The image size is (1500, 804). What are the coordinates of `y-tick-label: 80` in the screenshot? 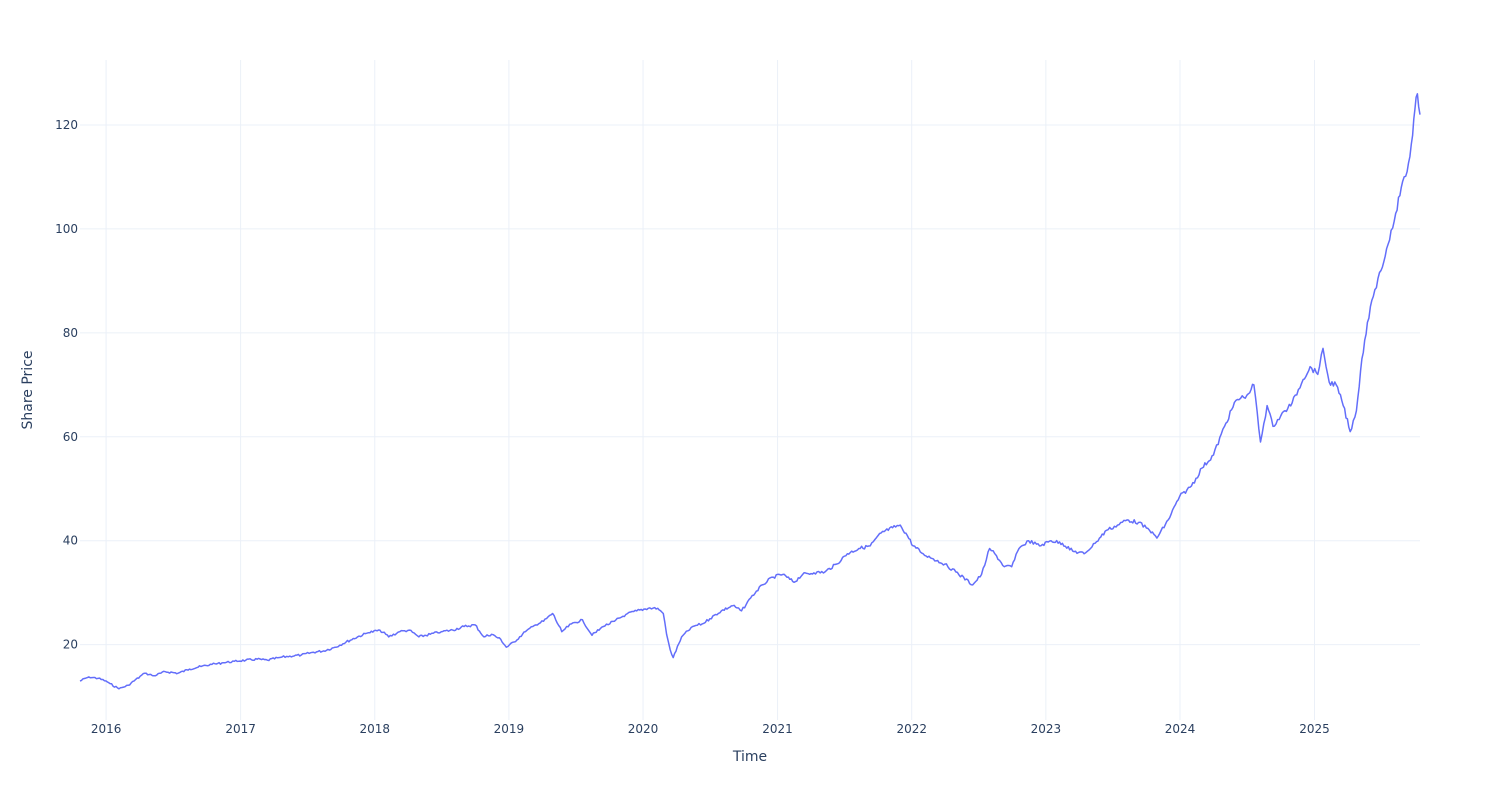 It's located at (70, 333).